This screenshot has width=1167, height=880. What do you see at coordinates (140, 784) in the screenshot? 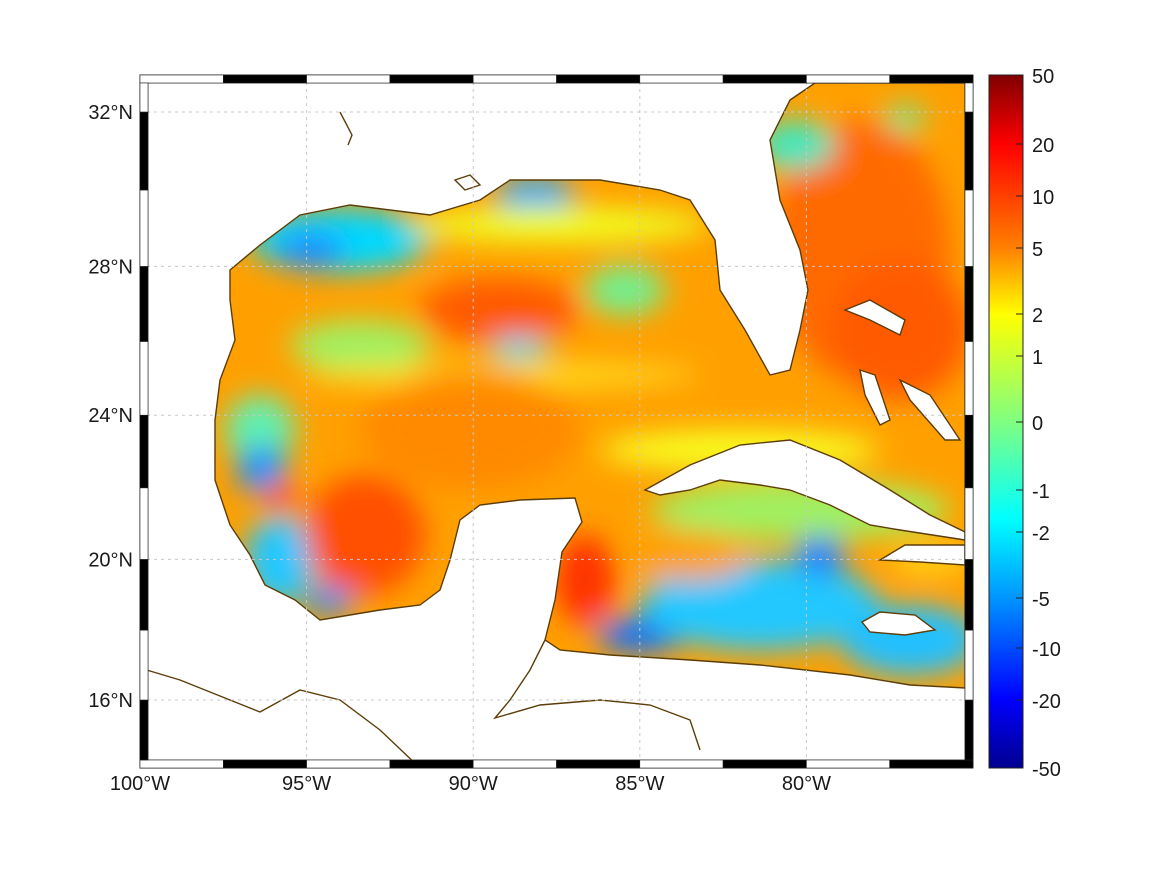
I see `lon-tick-label: 100°W` at bounding box center [140, 784].